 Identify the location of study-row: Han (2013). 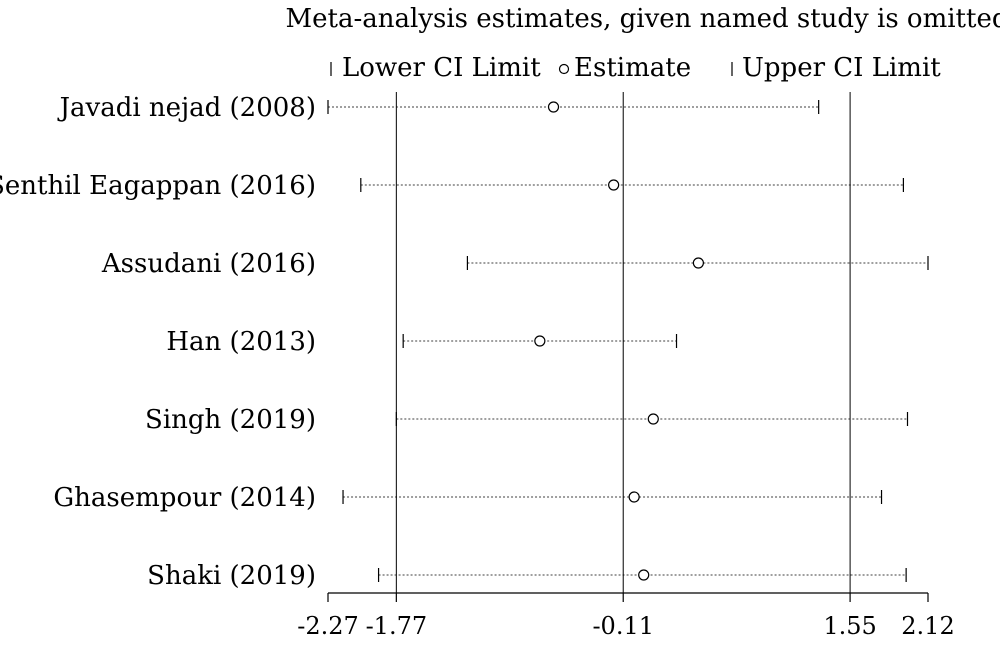
(422, 342).